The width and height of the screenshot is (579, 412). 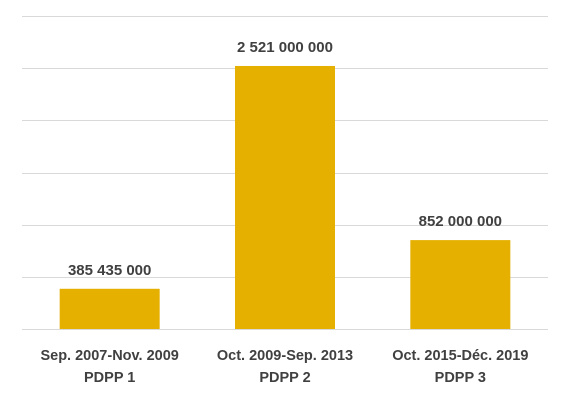 I want to click on category-label-period: Sep. 2007-Nov. 2009, so click(x=109, y=356).